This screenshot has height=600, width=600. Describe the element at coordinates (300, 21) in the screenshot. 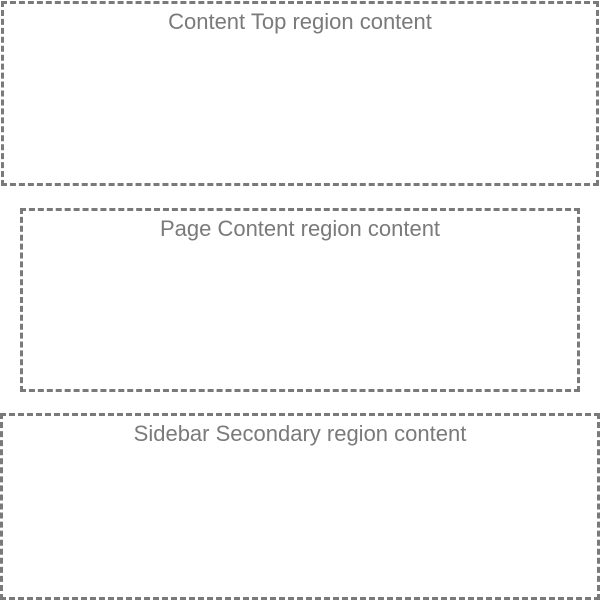

I see `content-top-region-label: Content Top region content` at that location.